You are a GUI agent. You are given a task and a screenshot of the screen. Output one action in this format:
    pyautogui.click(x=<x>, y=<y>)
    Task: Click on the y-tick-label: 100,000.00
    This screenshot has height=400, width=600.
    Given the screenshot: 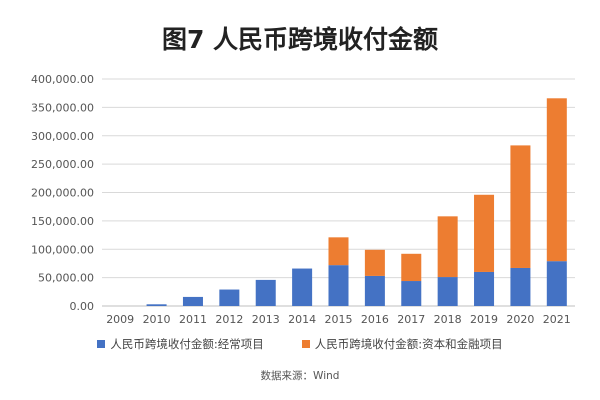 What is the action you would take?
    pyautogui.click(x=62, y=249)
    